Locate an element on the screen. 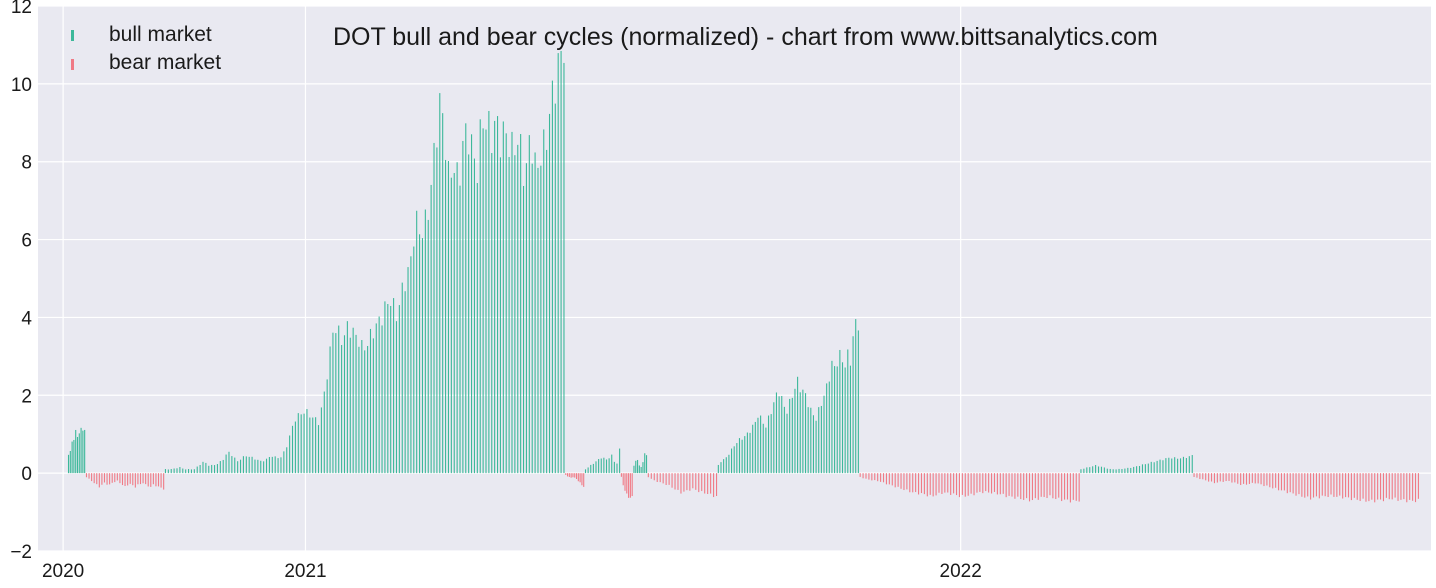  x-tick-label: 2020 is located at coordinates (63, 571).